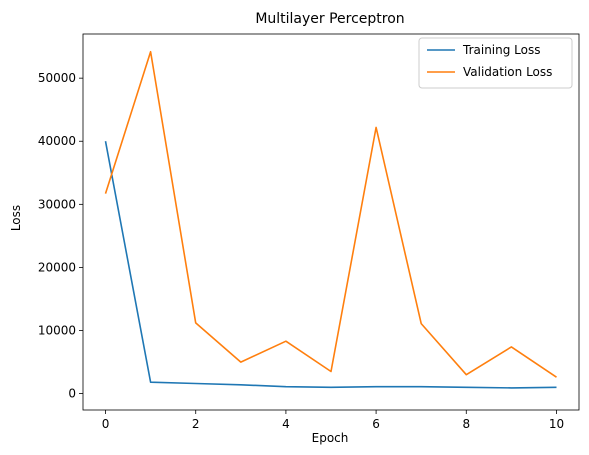 Image resolution: width=589 pixels, height=455 pixels. I want to click on legend: Training Loss Validation Loss, so click(495, 63).